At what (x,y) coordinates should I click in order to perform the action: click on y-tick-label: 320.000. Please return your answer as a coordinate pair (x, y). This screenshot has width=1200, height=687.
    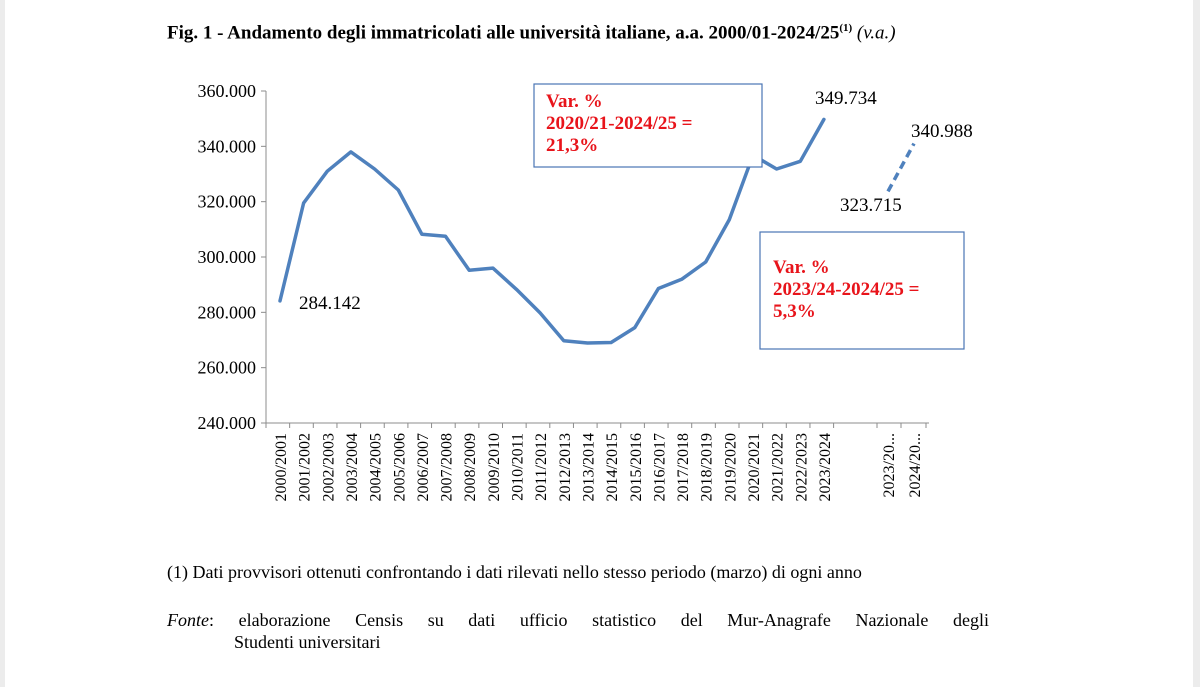
    Looking at the image, I should click on (227, 202).